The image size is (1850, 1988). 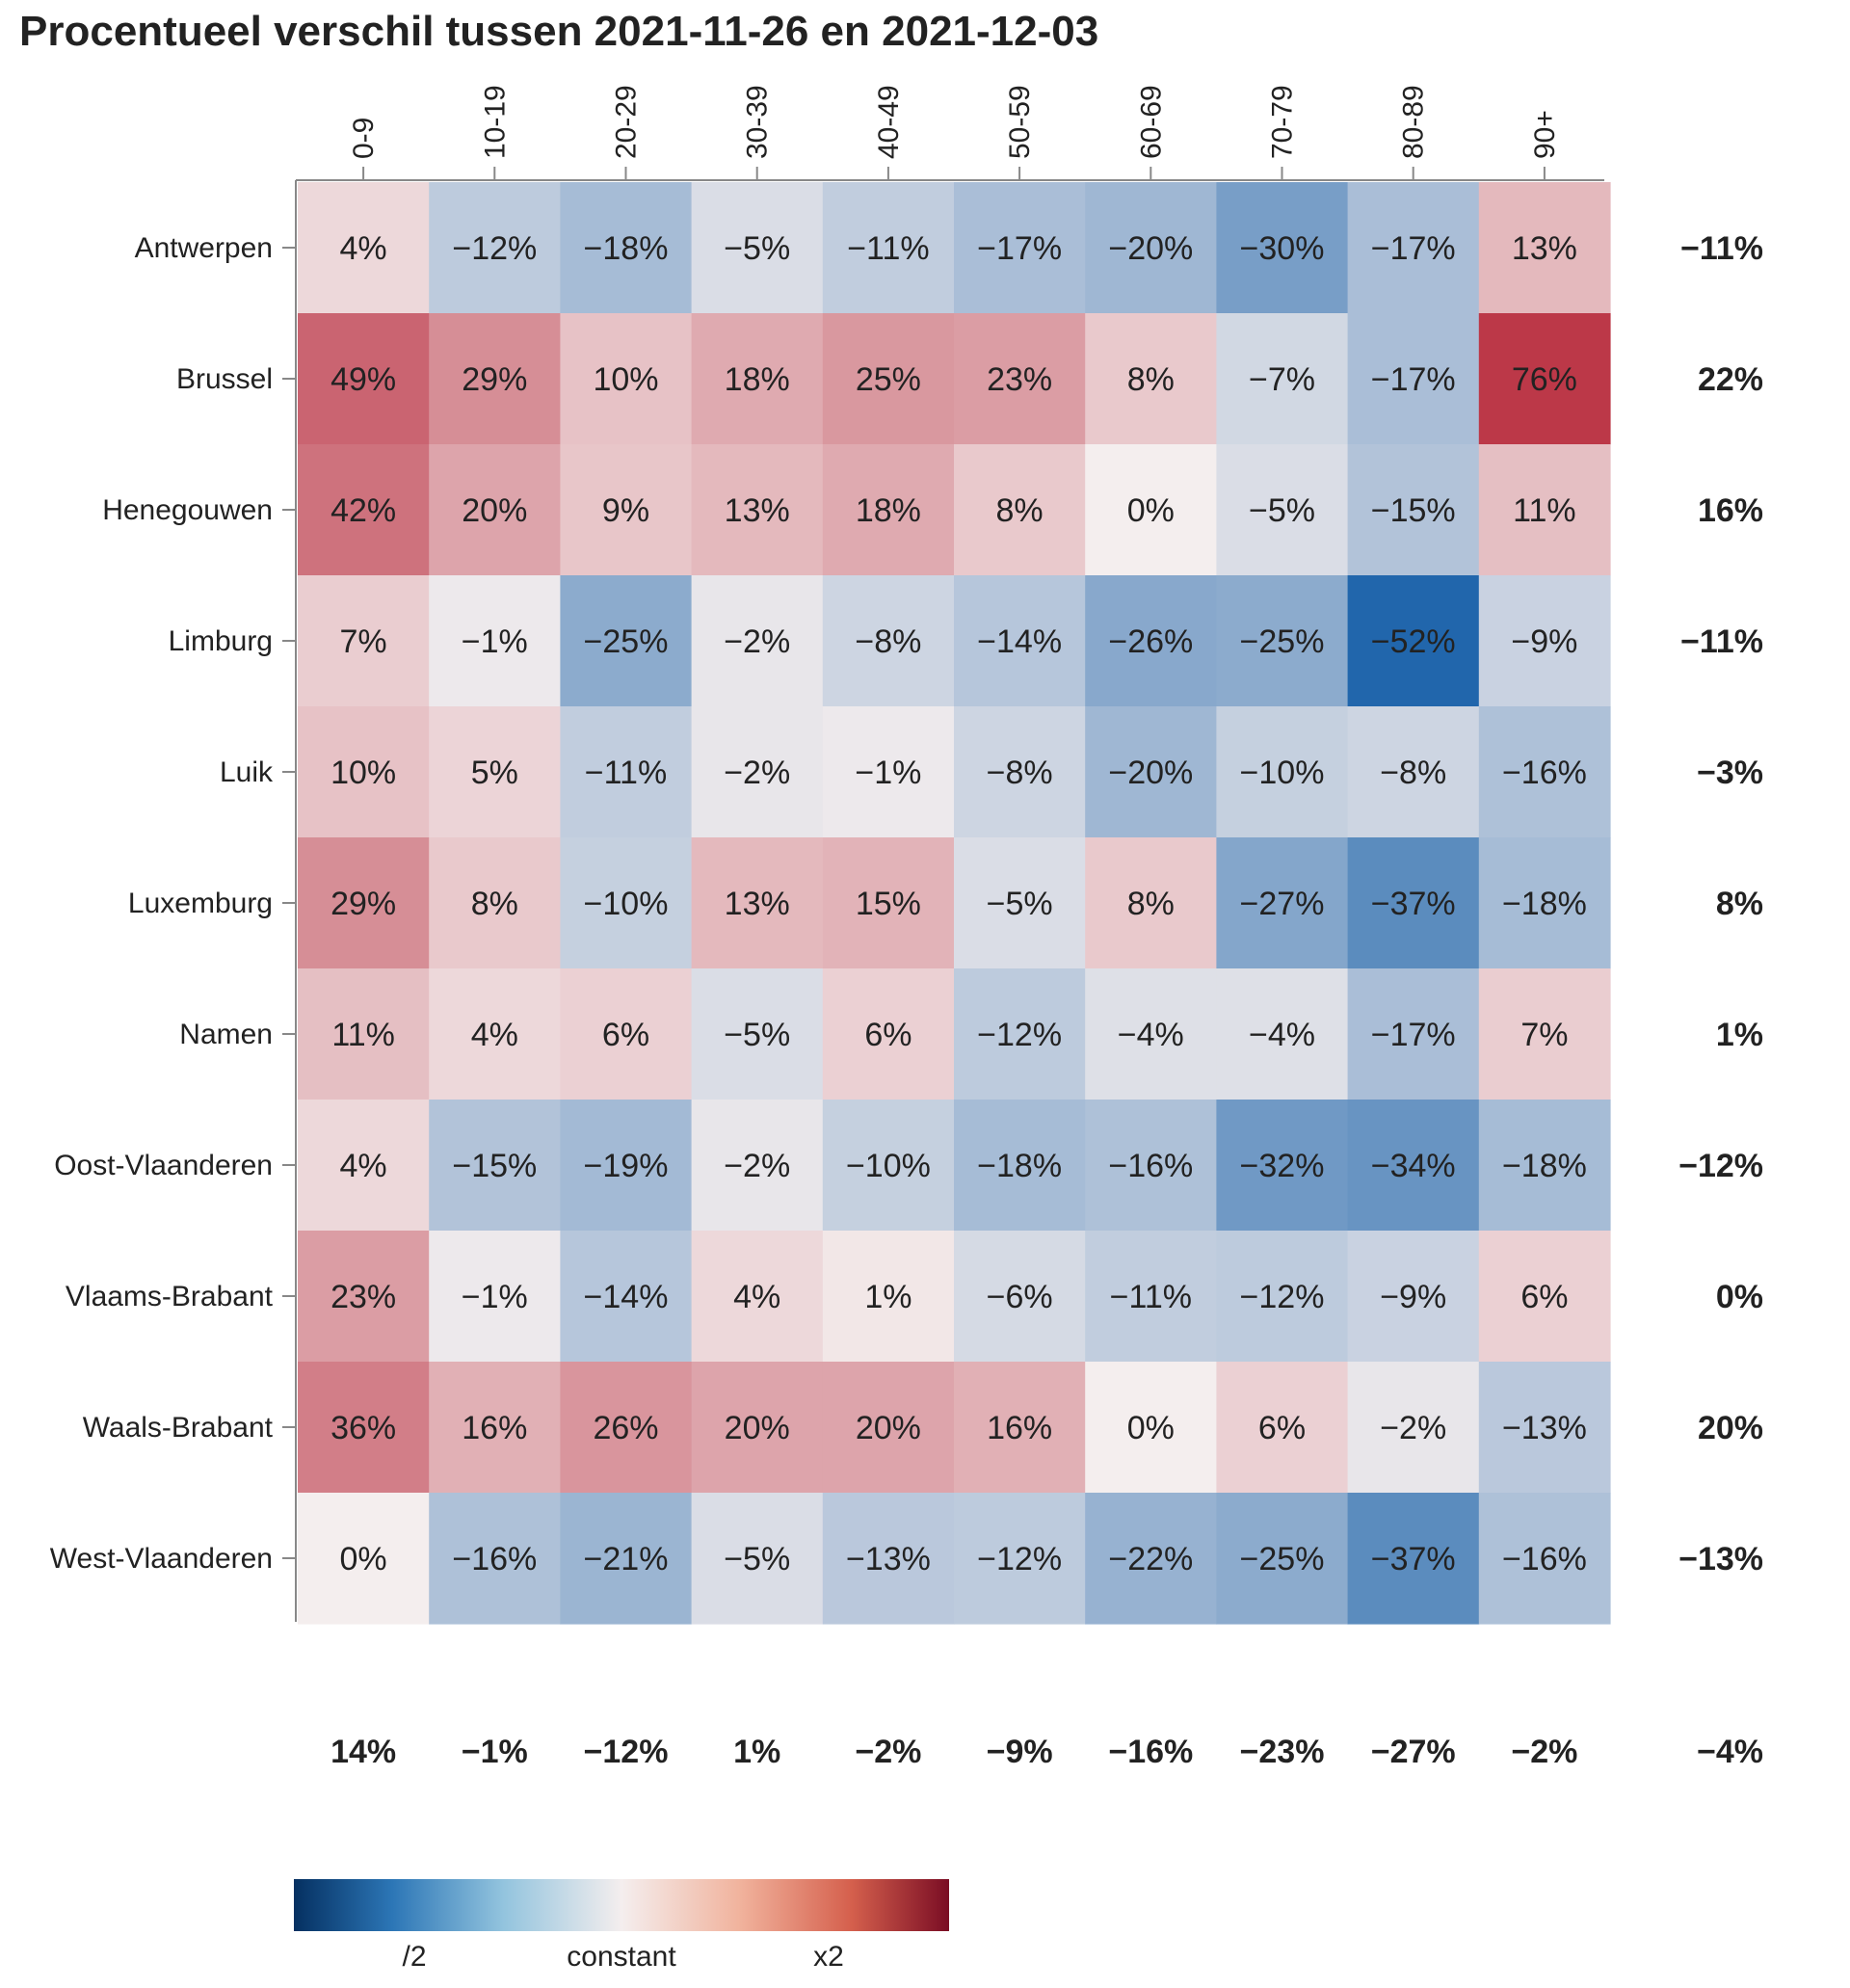 I want to click on column-label: 20-29, so click(x=627, y=122).